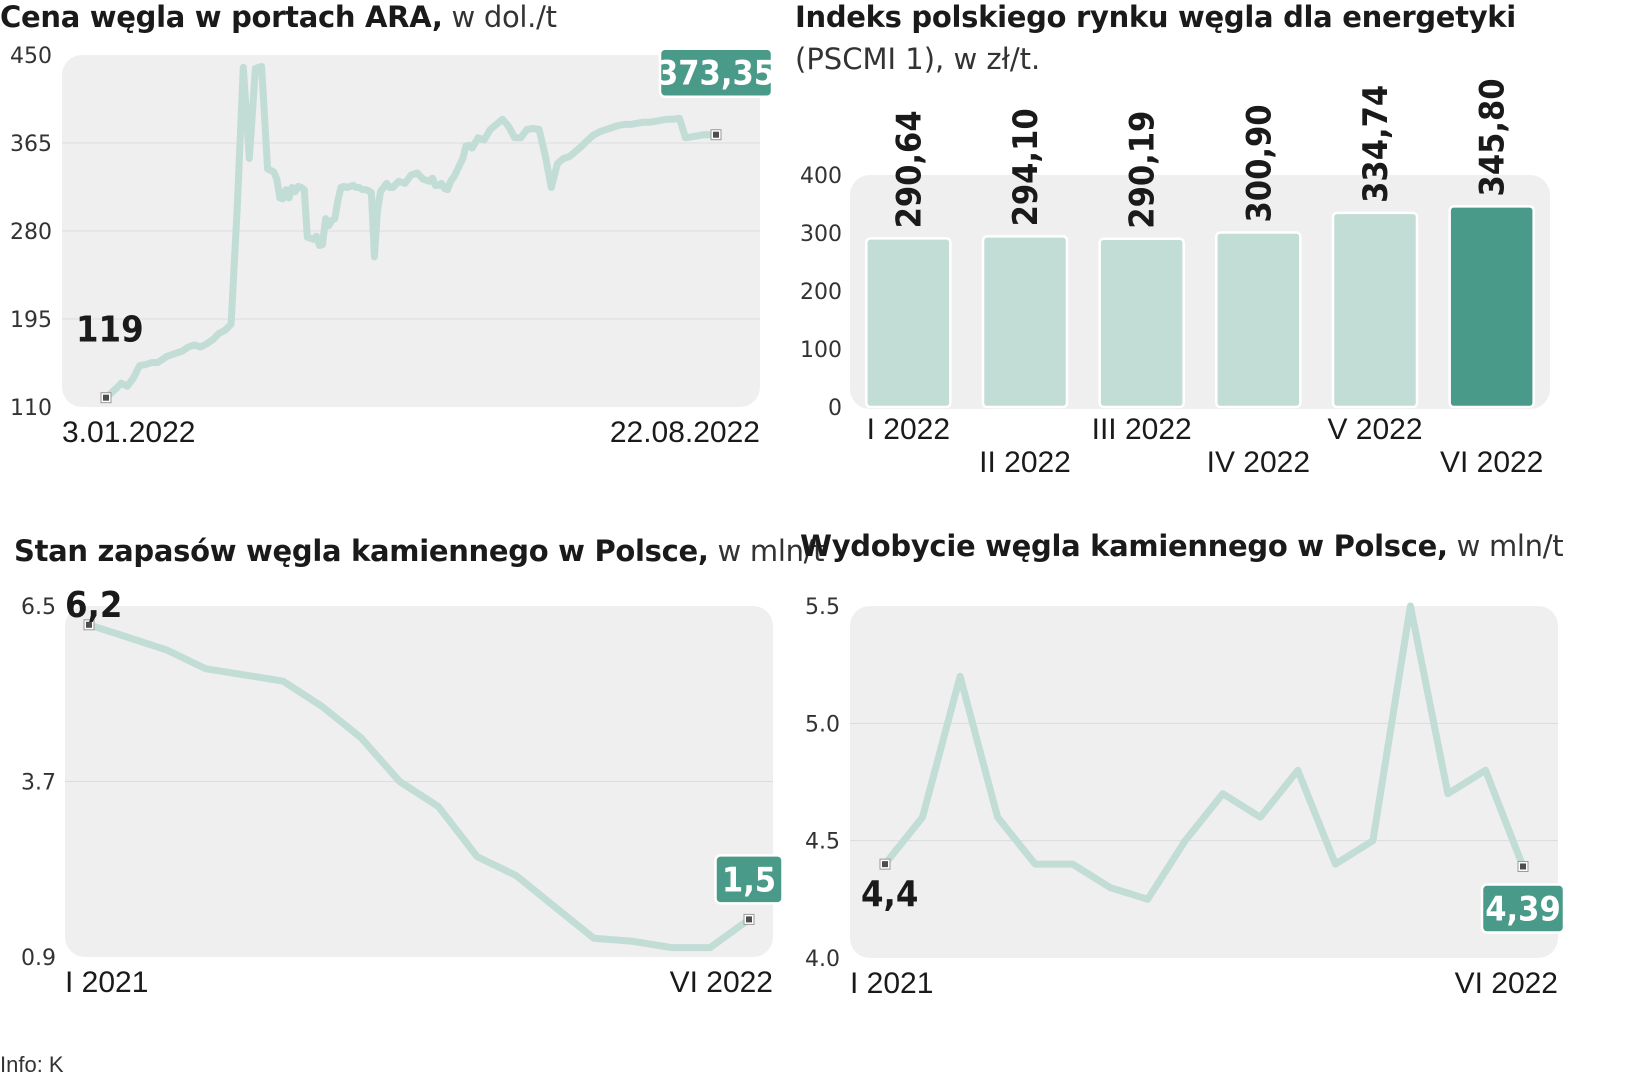 This screenshot has height=1080, width=1652. Describe the element at coordinates (1026, 167) in the screenshot. I see `pscmi-bar-value-label: 294,10` at that location.